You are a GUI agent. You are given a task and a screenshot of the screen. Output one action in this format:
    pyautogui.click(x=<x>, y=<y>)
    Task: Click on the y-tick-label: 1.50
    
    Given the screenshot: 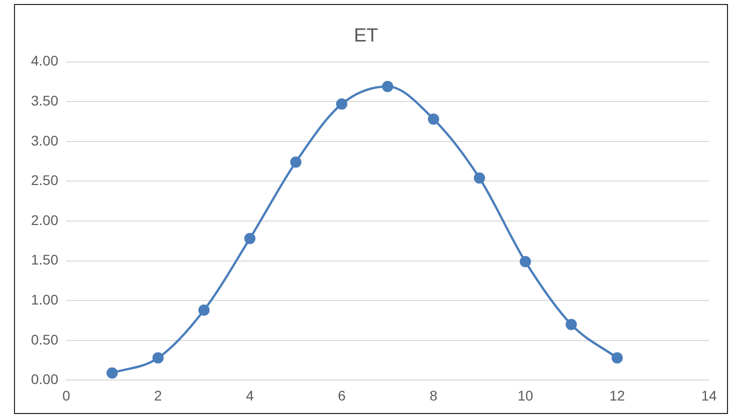 What is the action you would take?
    pyautogui.click(x=44, y=260)
    